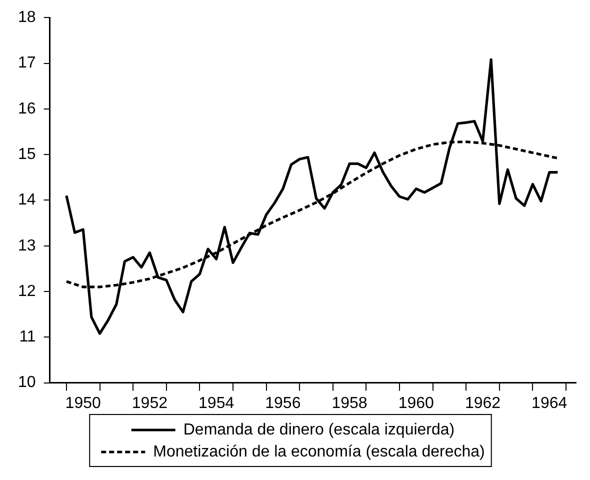 Image resolution: width=590 pixels, height=480 pixels. Describe the element at coordinates (416, 403) in the screenshot. I see `x-tick-label: 1960` at that location.